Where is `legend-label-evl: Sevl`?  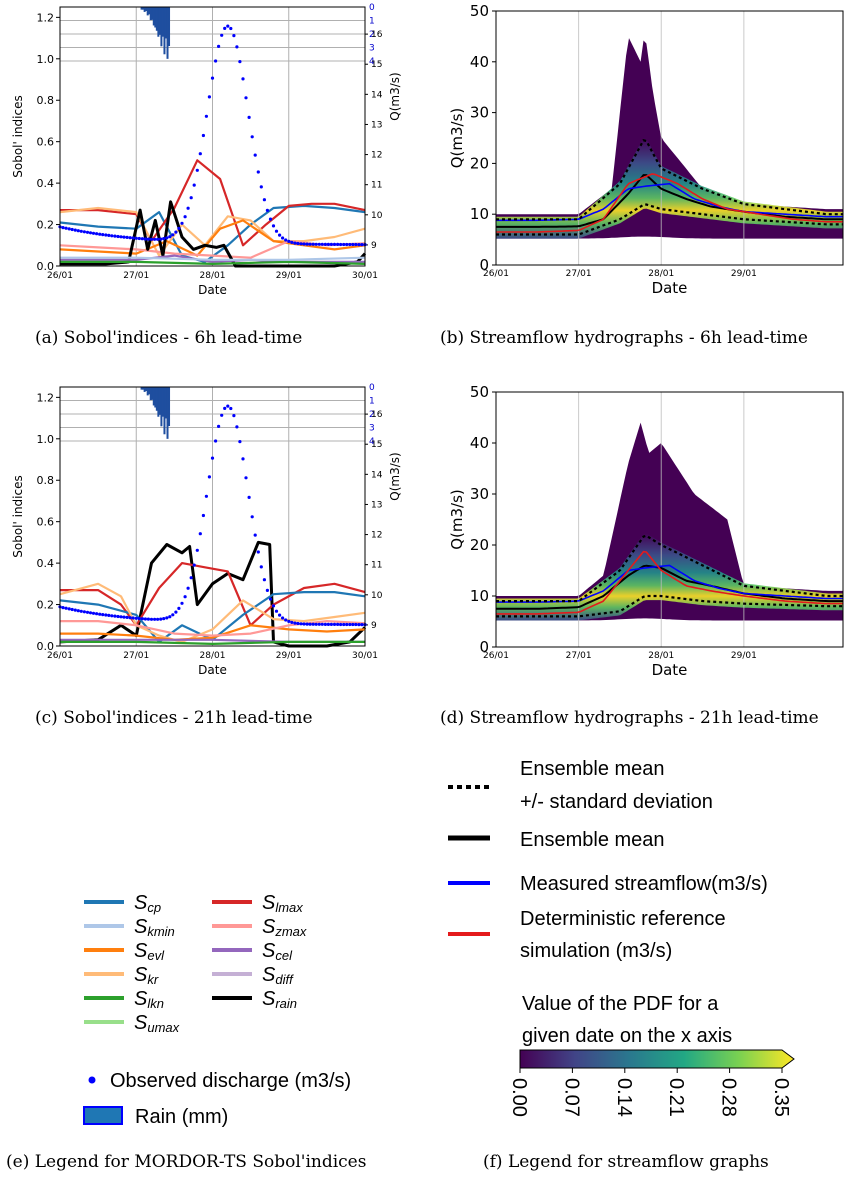
legend-label-evl: Sevl is located at coordinates (149, 951).